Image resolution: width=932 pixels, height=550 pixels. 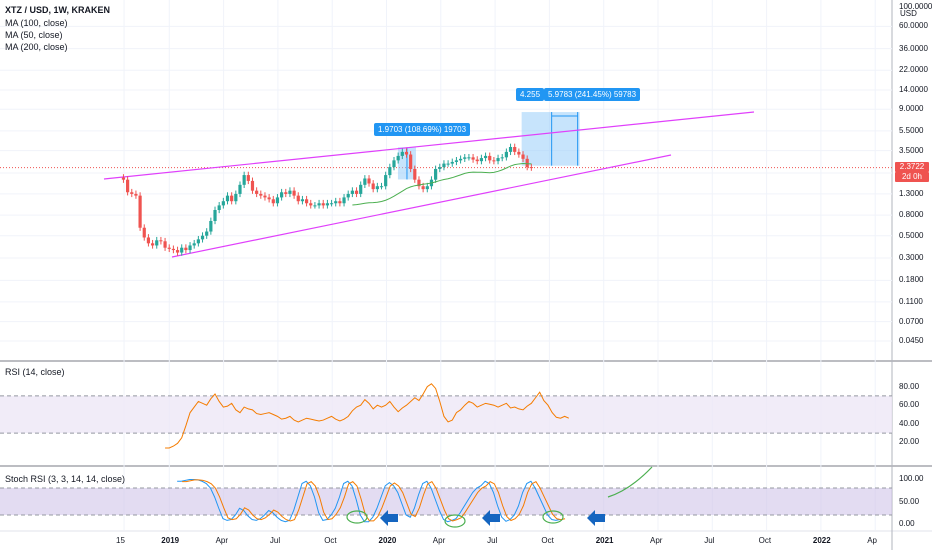 I want to click on time-tick-label: 2022, so click(x=821, y=540).